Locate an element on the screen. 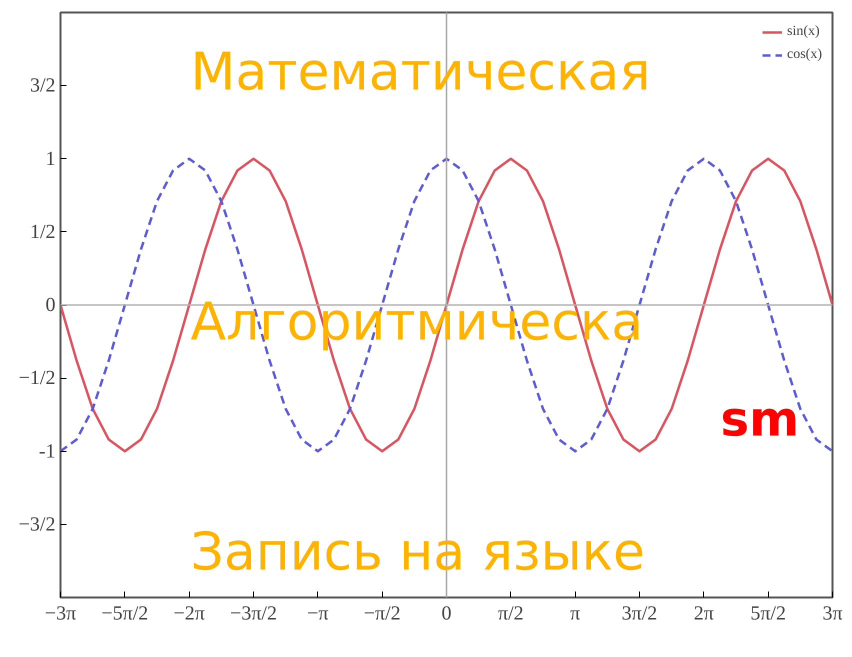 The width and height of the screenshot is (852, 657). x-tick-label: −2π is located at coordinates (189, 613).